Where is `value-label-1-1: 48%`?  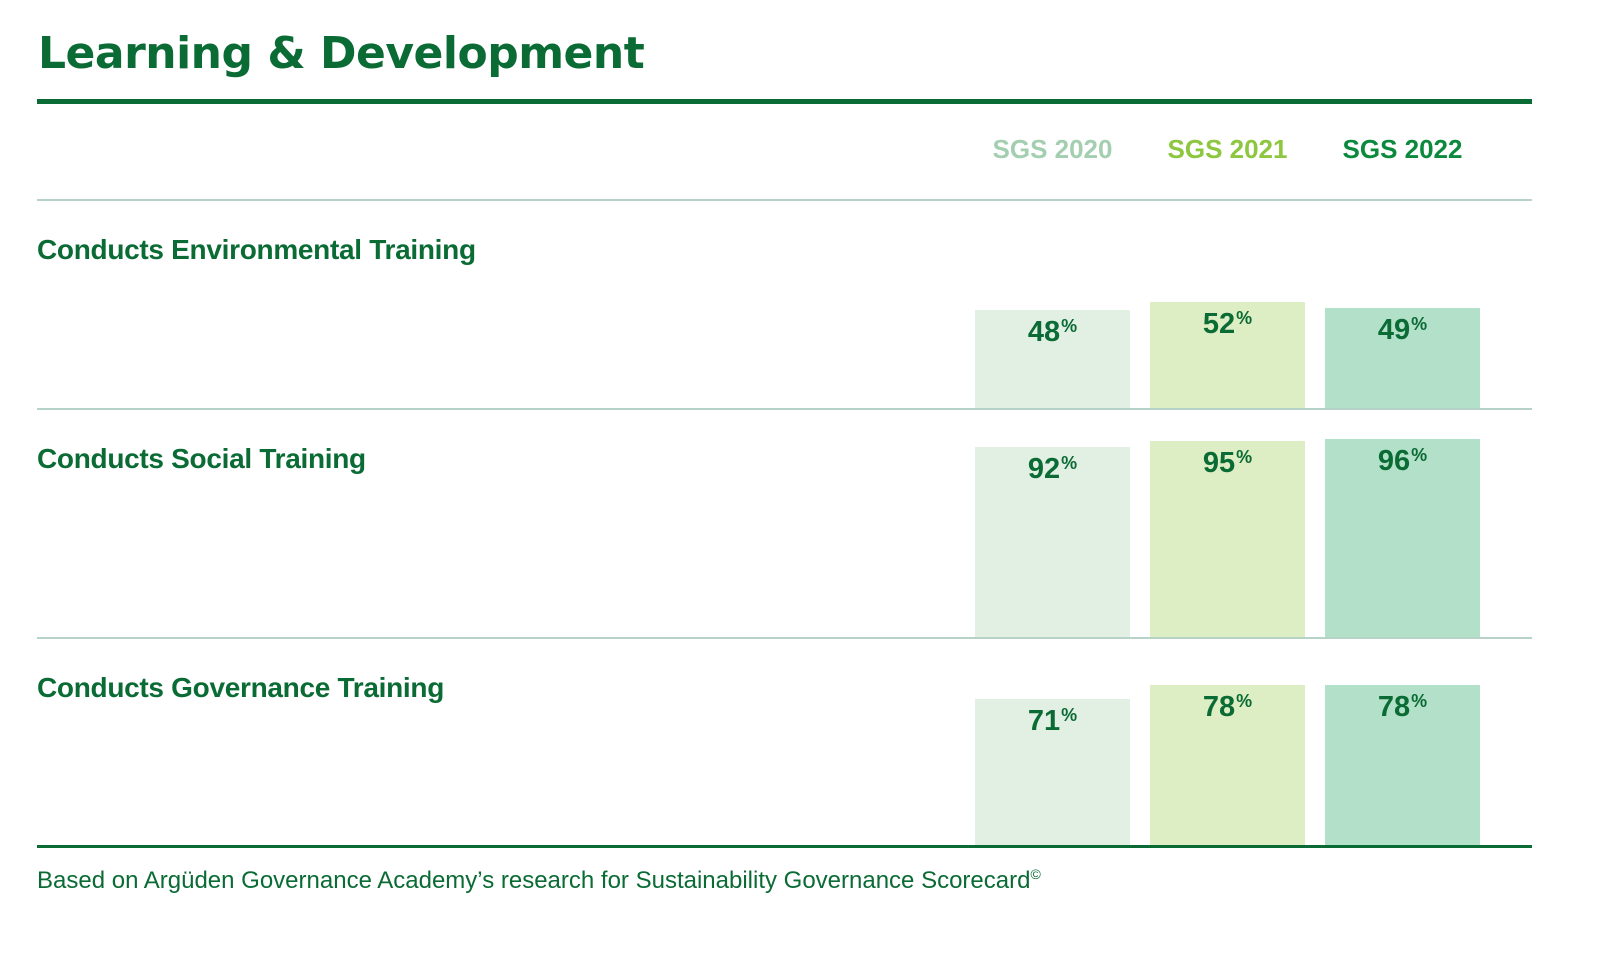
value-label-1-1: 48% is located at coordinates (1052, 332).